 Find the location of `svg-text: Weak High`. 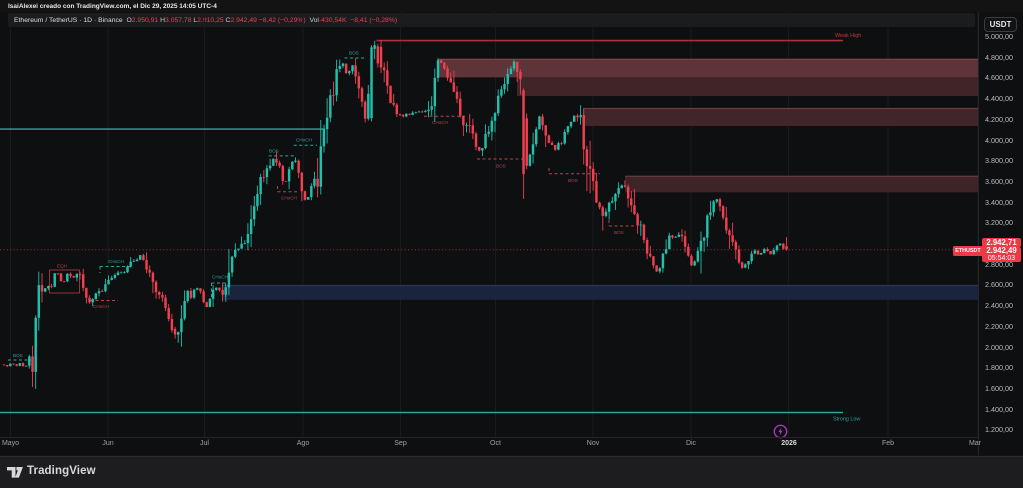

svg-text: Weak High is located at coordinates (848, 36).